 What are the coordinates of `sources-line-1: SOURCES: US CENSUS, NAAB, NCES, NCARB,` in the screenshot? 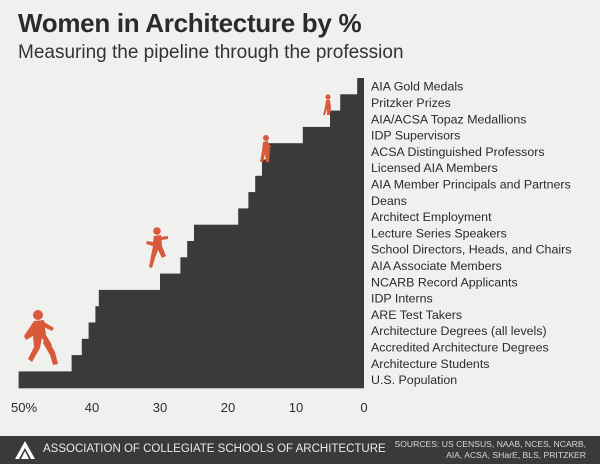 It's located at (490, 444).